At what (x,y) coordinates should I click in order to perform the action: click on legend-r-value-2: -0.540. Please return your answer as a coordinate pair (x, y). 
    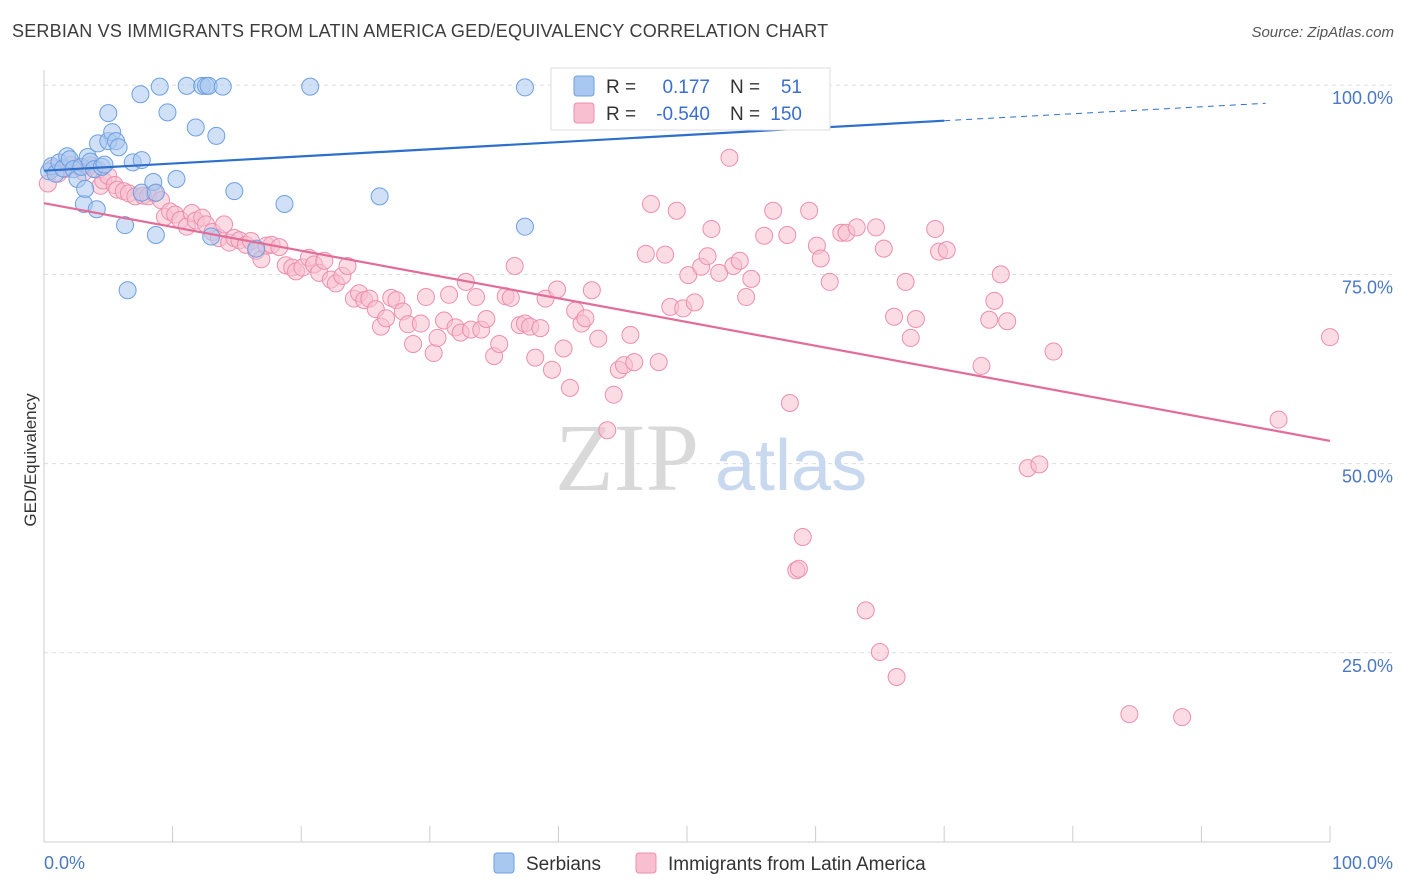
    Looking at the image, I should click on (683, 114).